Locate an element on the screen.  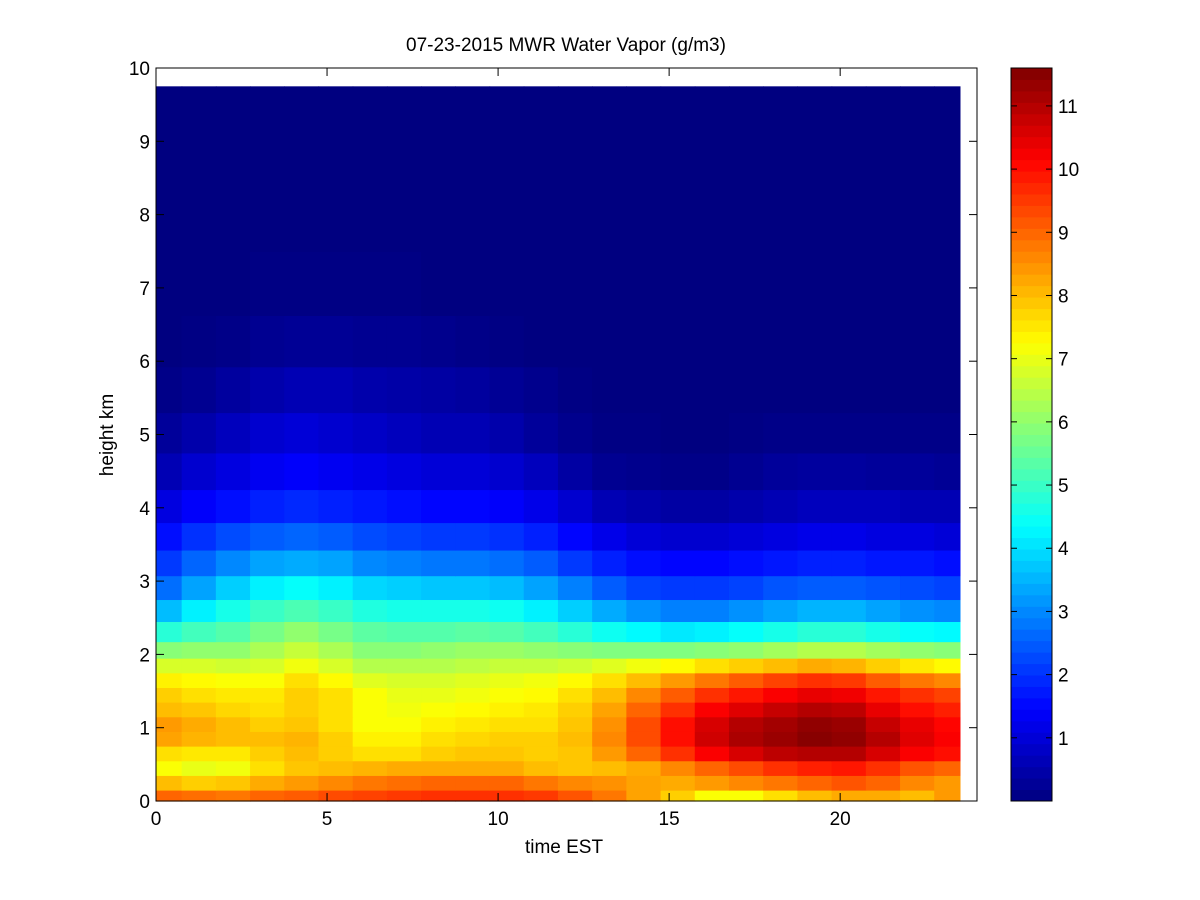
x-axis-label: time EST is located at coordinates (564, 847).